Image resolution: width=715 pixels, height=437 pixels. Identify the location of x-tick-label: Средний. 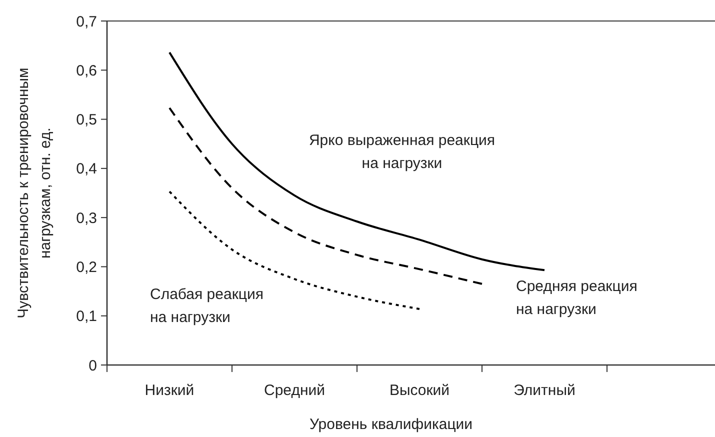
(294, 390).